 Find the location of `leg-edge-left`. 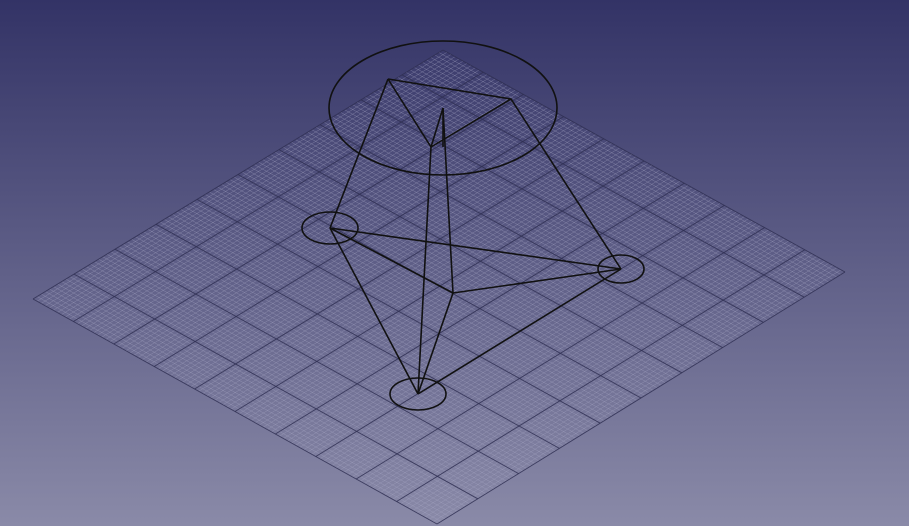

leg-edge-left is located at coordinates (359, 153).